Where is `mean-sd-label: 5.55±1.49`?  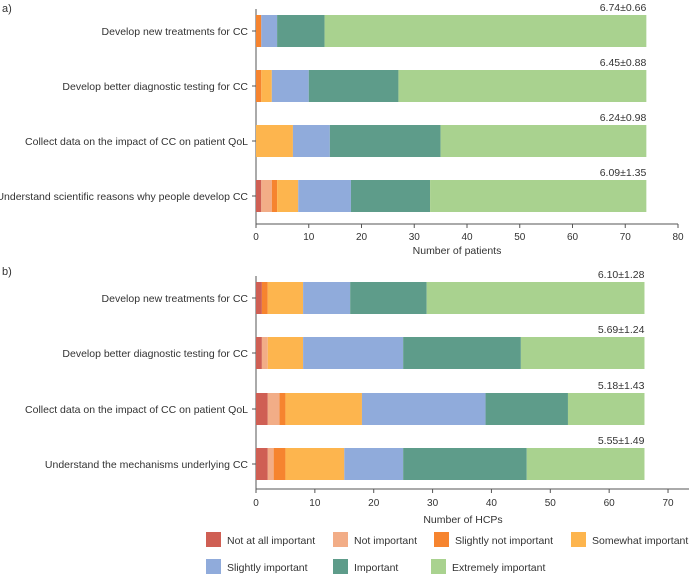
mean-sd-label: 5.55±1.49 is located at coordinates (621, 441).